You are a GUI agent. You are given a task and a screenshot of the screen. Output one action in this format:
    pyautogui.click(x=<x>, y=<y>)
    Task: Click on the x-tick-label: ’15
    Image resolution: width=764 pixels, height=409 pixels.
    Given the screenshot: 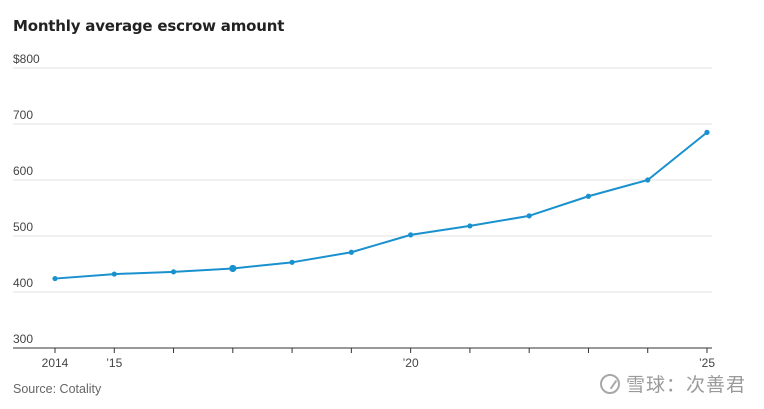 What is the action you would take?
    pyautogui.click(x=114, y=363)
    